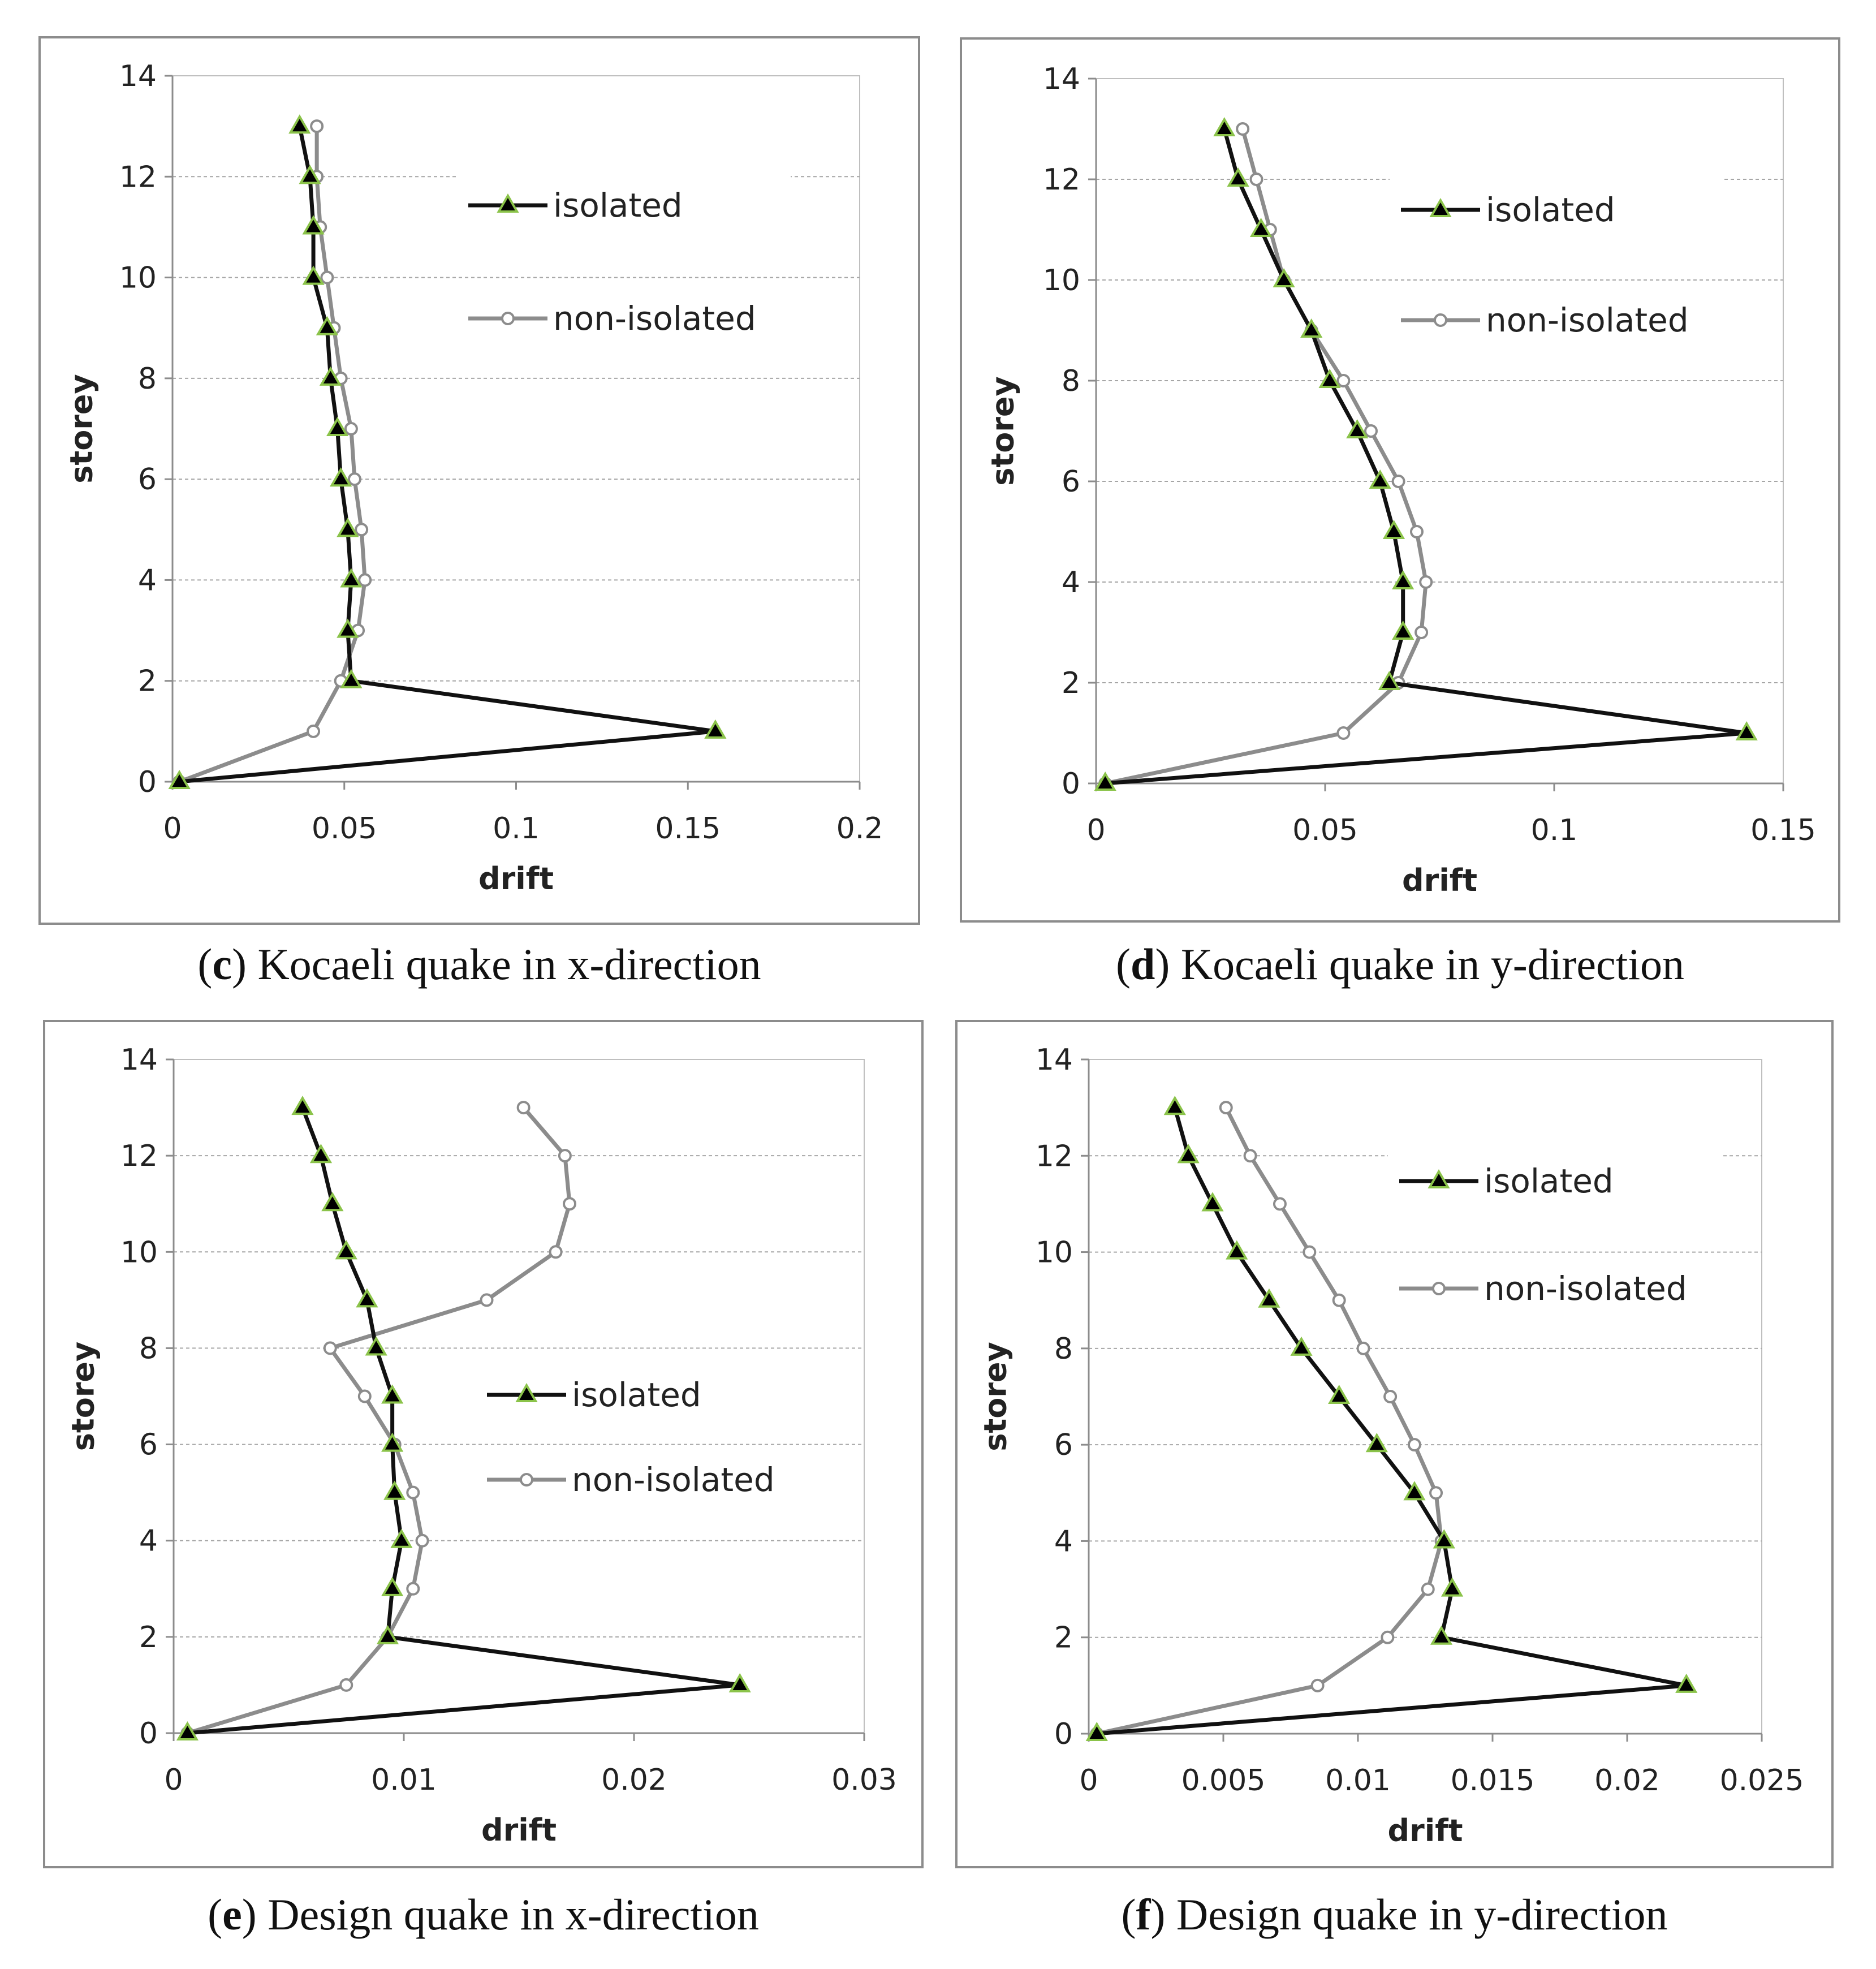 This screenshot has width=1876, height=1969. What do you see at coordinates (1493, 1781) in the screenshot?
I see `x-tick-label: 0.015` at bounding box center [1493, 1781].